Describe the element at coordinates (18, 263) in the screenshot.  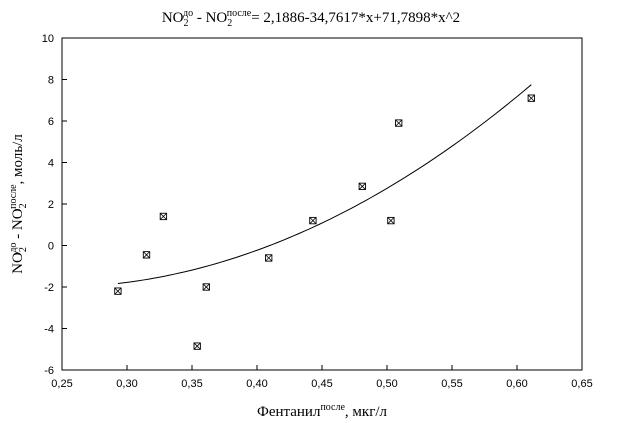
I see `y-axis-label-text-part: NO` at that location.